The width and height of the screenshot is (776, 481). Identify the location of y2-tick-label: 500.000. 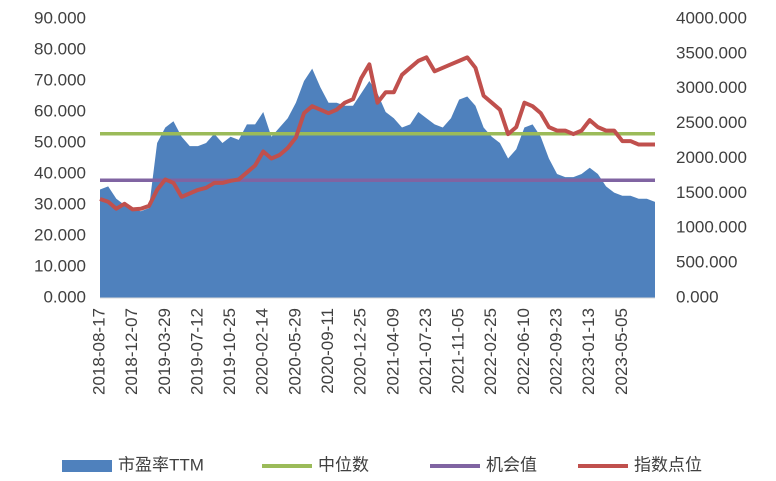
(706, 262).